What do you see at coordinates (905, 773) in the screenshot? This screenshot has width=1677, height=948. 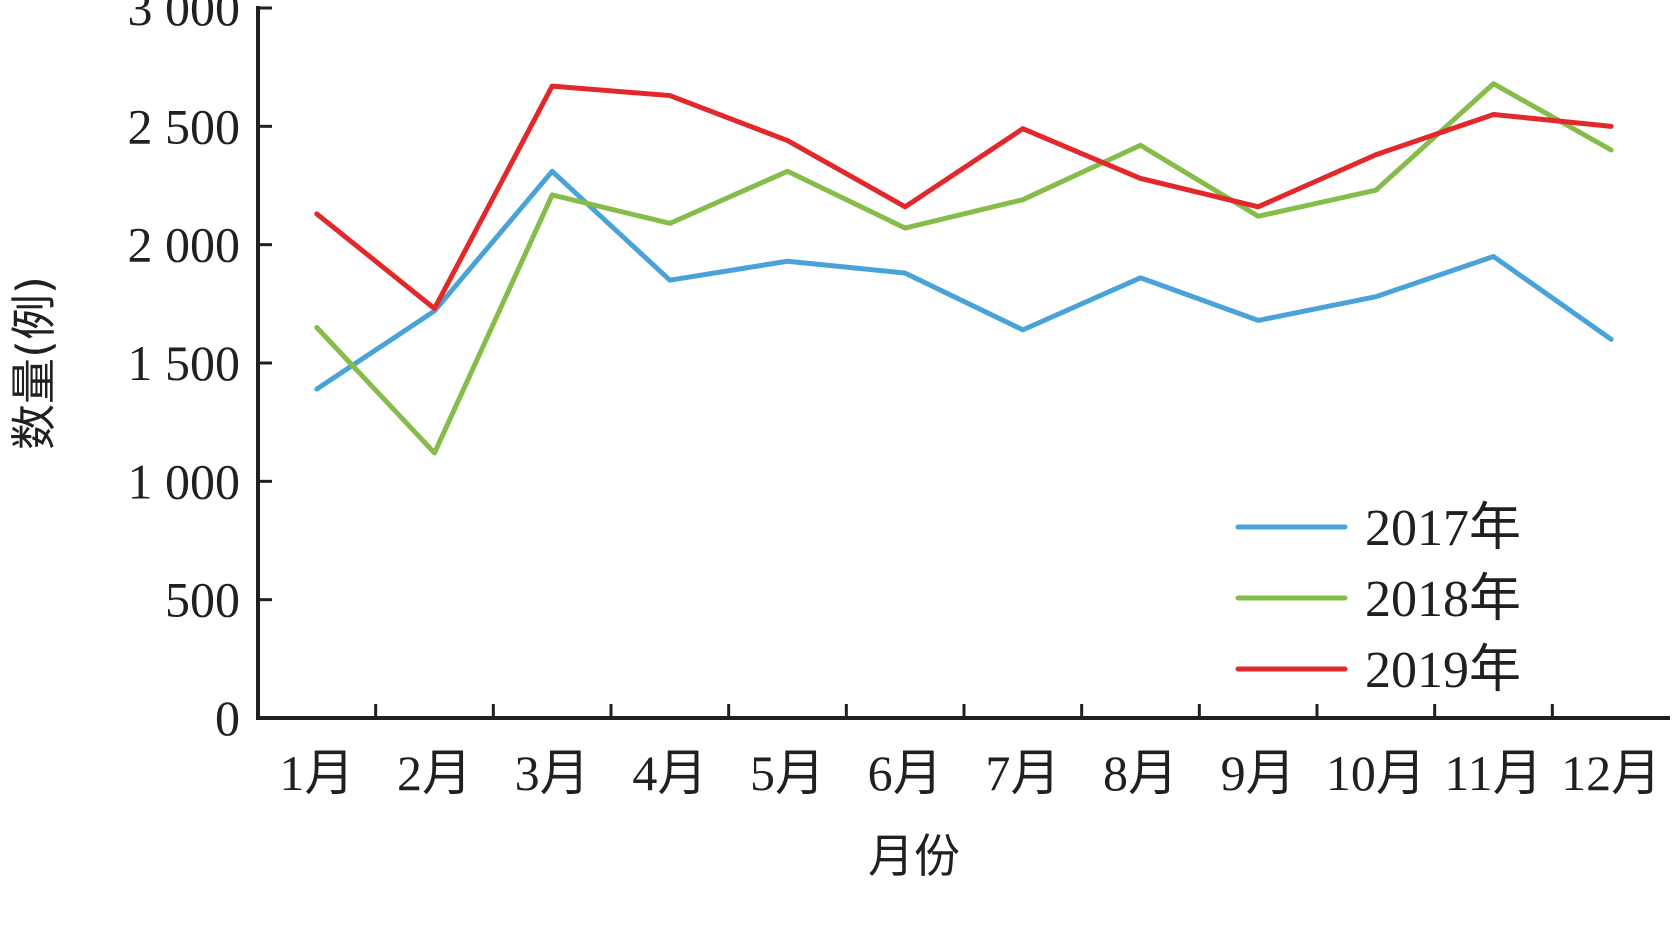 I see `x-tick-label: 6月` at bounding box center [905, 773].